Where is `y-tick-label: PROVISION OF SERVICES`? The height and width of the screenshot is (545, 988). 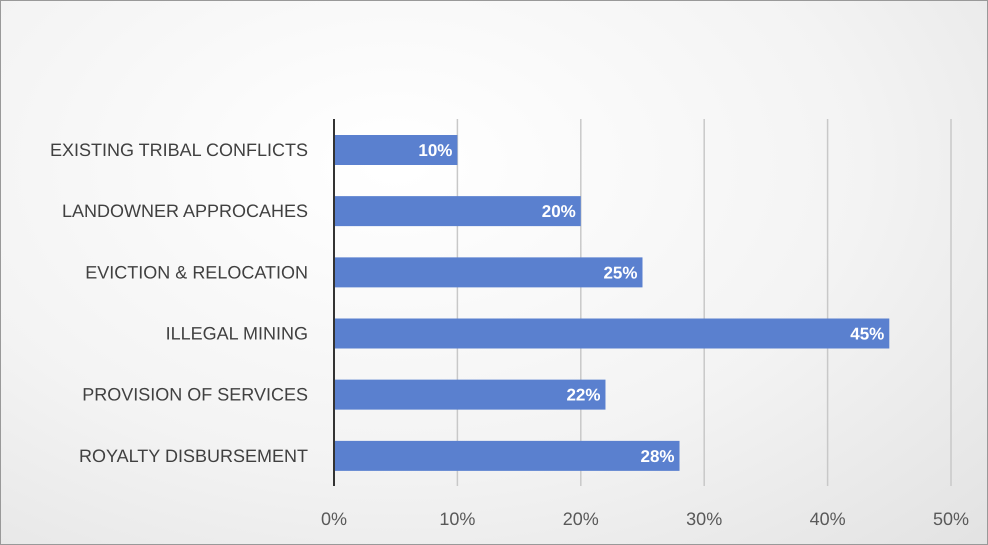 y-tick-label: PROVISION OF SERVICES is located at coordinates (195, 394).